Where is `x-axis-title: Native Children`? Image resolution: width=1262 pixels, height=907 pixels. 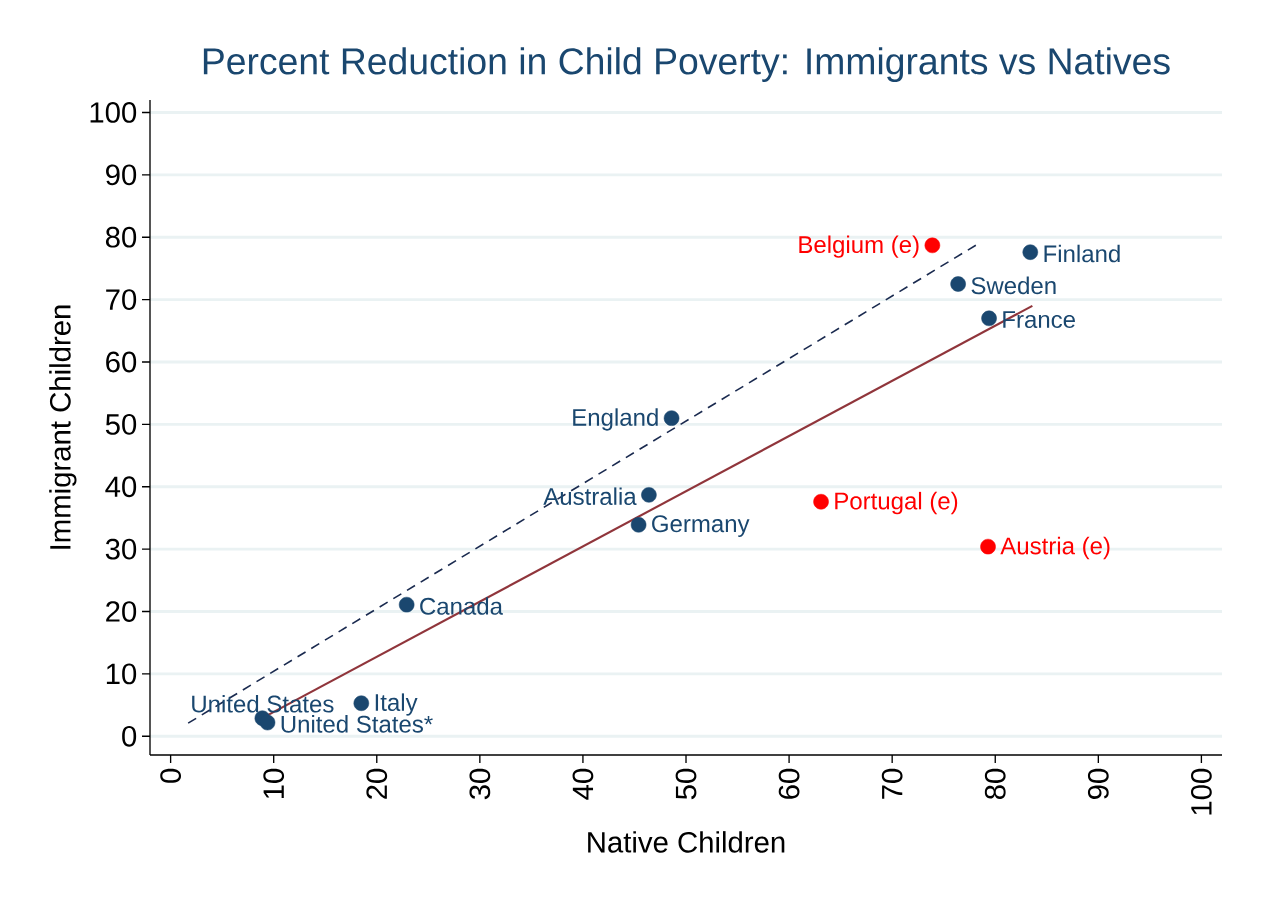 x-axis-title: Native Children is located at coordinates (686, 842).